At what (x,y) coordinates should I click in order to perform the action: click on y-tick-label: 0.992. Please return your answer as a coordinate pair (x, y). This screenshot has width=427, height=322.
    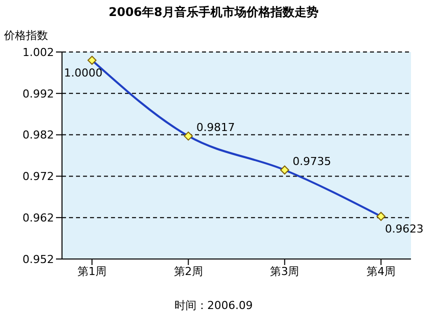
    Looking at the image, I should click on (38, 93).